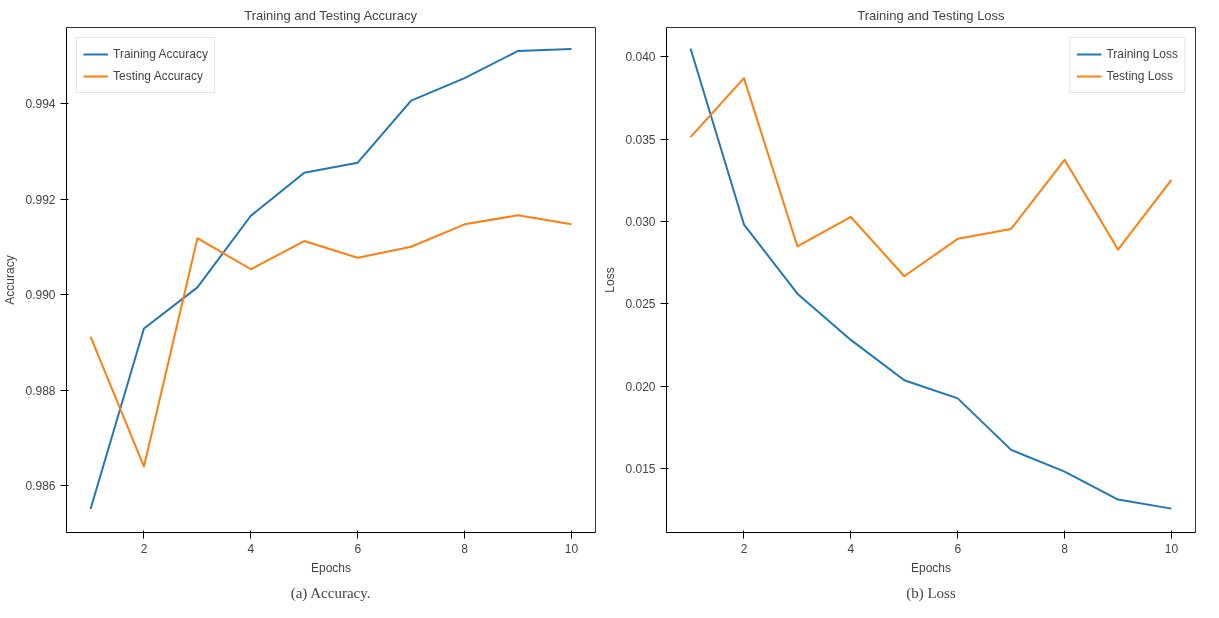 This screenshot has height=618, width=1219. I want to click on y-tick-label: 0.994, so click(40, 103).